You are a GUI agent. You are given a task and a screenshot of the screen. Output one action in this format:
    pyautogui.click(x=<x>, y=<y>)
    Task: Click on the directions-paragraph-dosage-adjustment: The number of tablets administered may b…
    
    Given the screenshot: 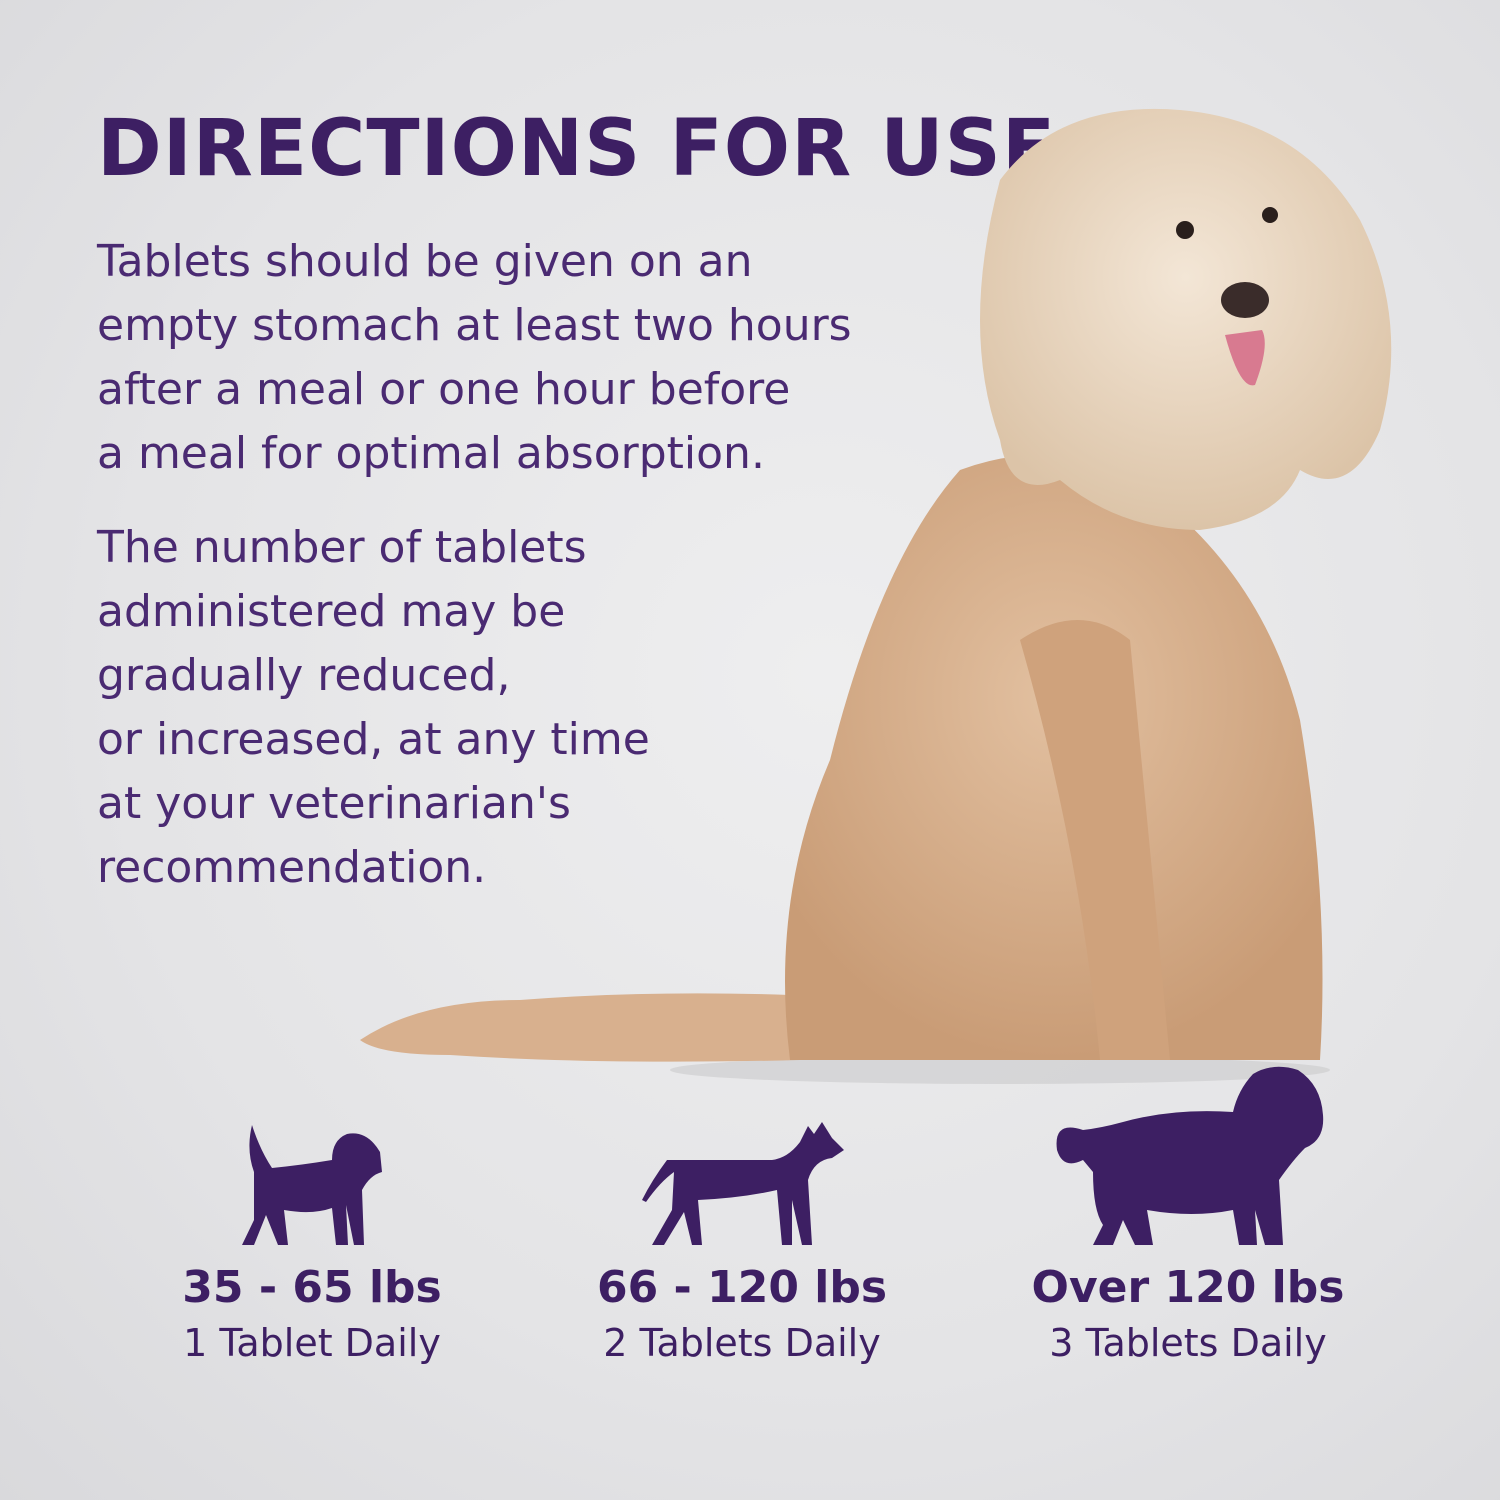 What is the action you would take?
    pyautogui.click(x=373, y=708)
    